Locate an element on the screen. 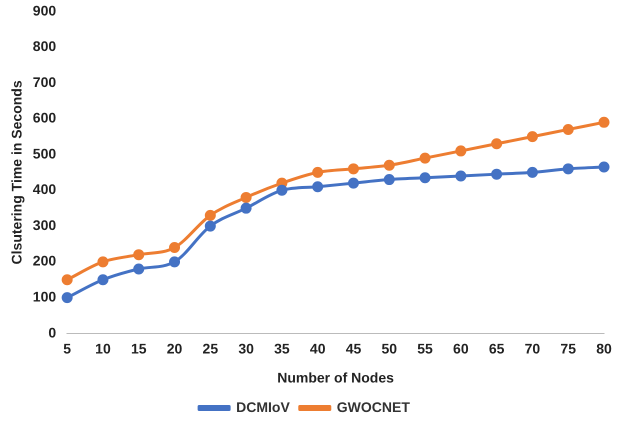  x-tick-label: 5 is located at coordinates (67, 348).